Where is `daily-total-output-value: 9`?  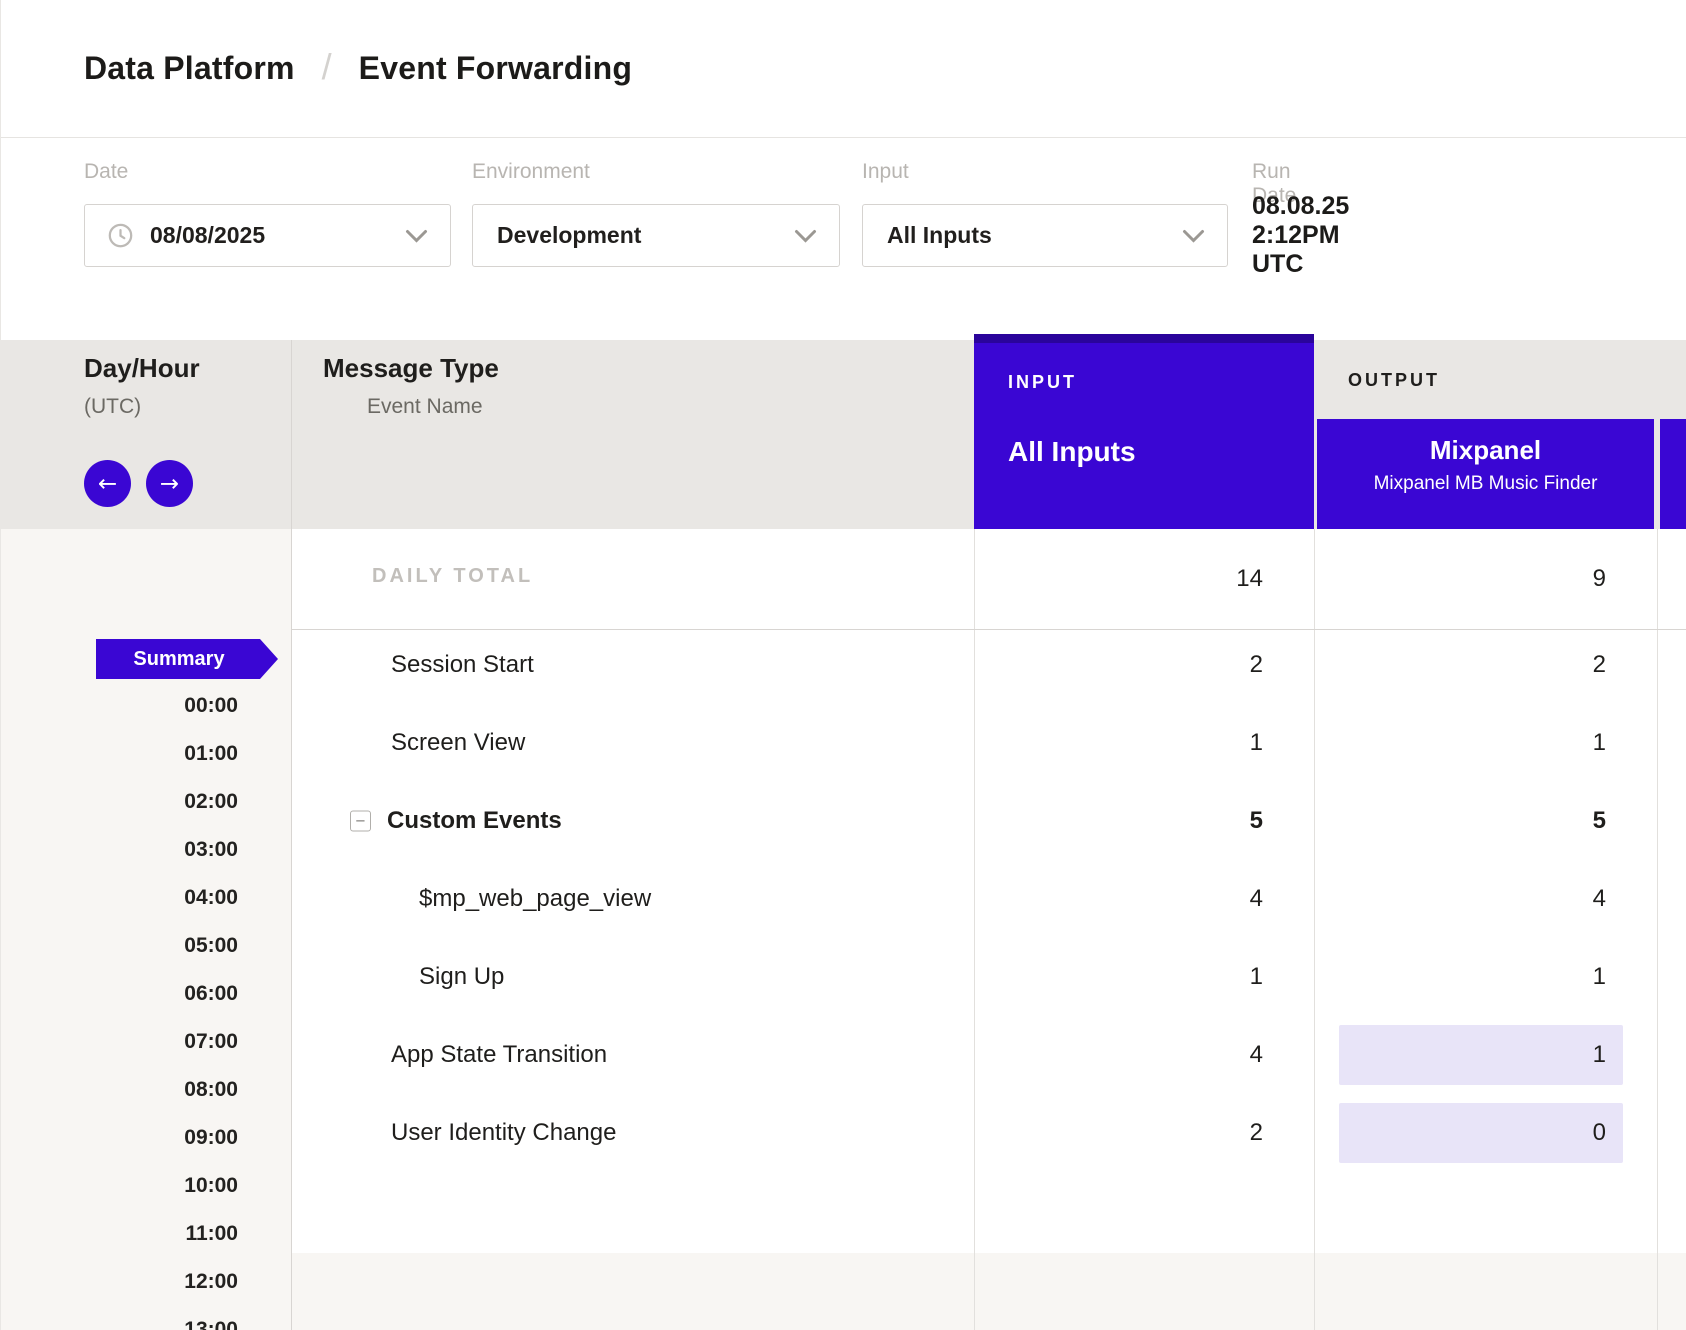
daily-total-output-value: 9 is located at coordinates (1599, 578).